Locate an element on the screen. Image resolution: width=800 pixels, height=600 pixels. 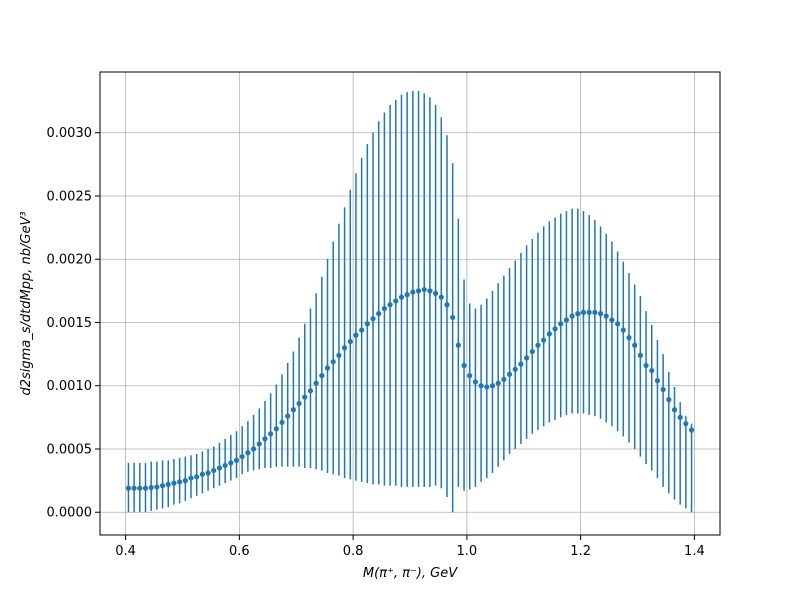
x-tick-label: 0.6 is located at coordinates (239, 551).